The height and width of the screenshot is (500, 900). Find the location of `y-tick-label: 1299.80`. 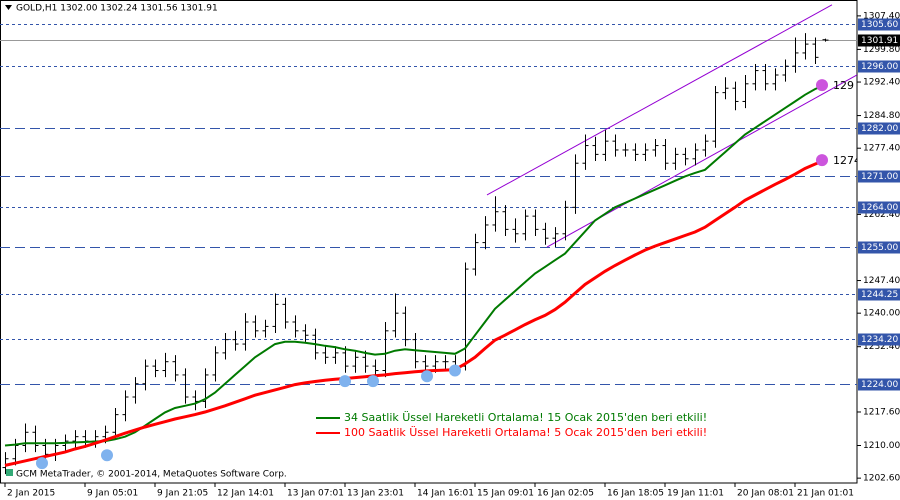

y-tick-label: 1299.80 is located at coordinates (881, 50).